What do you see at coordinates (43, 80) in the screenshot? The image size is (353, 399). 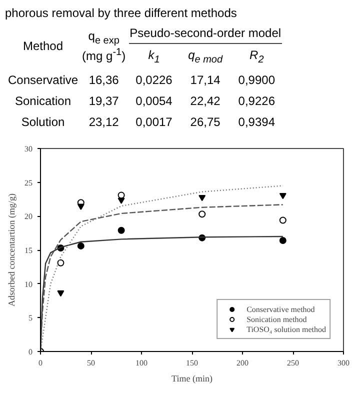 I see `text: Conservative` at bounding box center [43, 80].